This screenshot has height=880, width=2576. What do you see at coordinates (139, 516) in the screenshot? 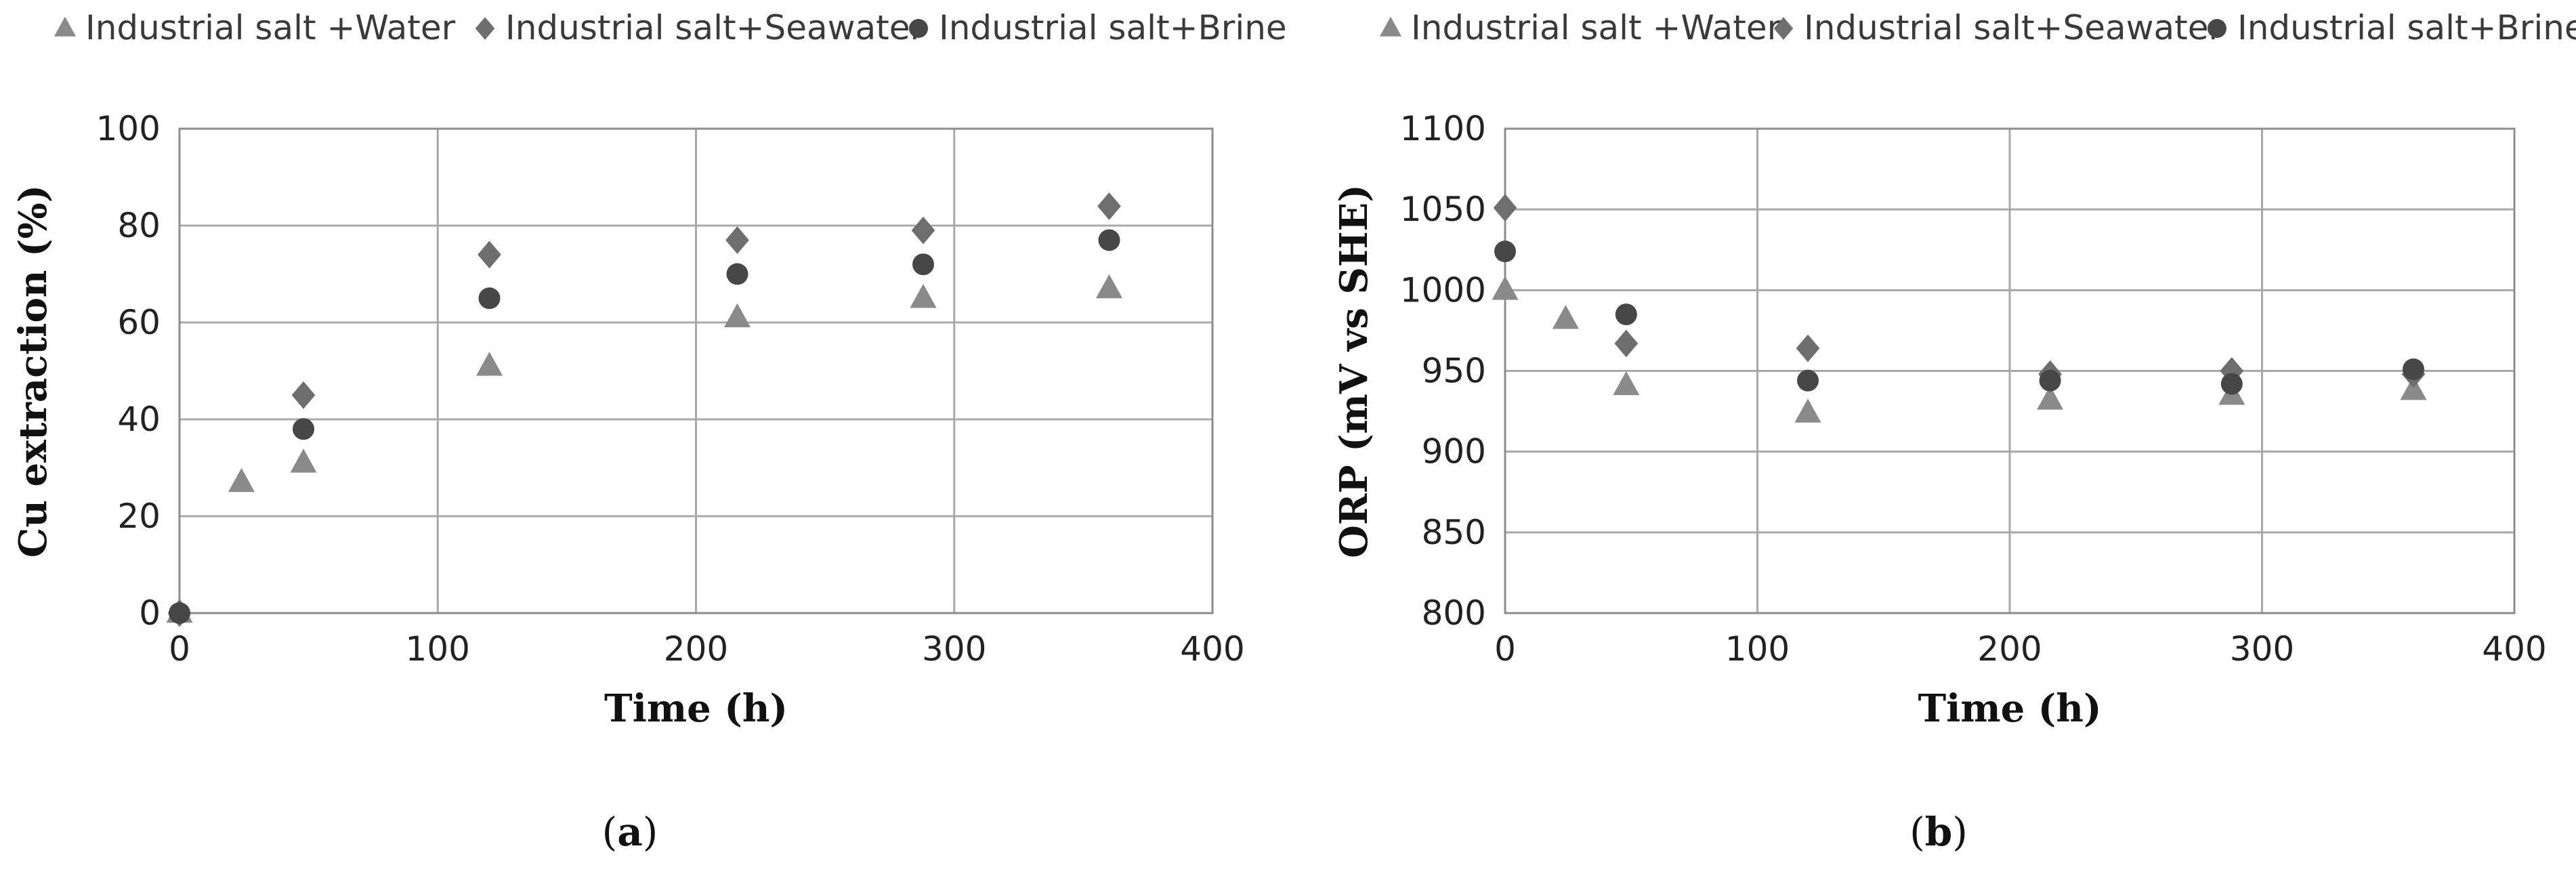
I see `y-tick-label: 20` at bounding box center [139, 516].